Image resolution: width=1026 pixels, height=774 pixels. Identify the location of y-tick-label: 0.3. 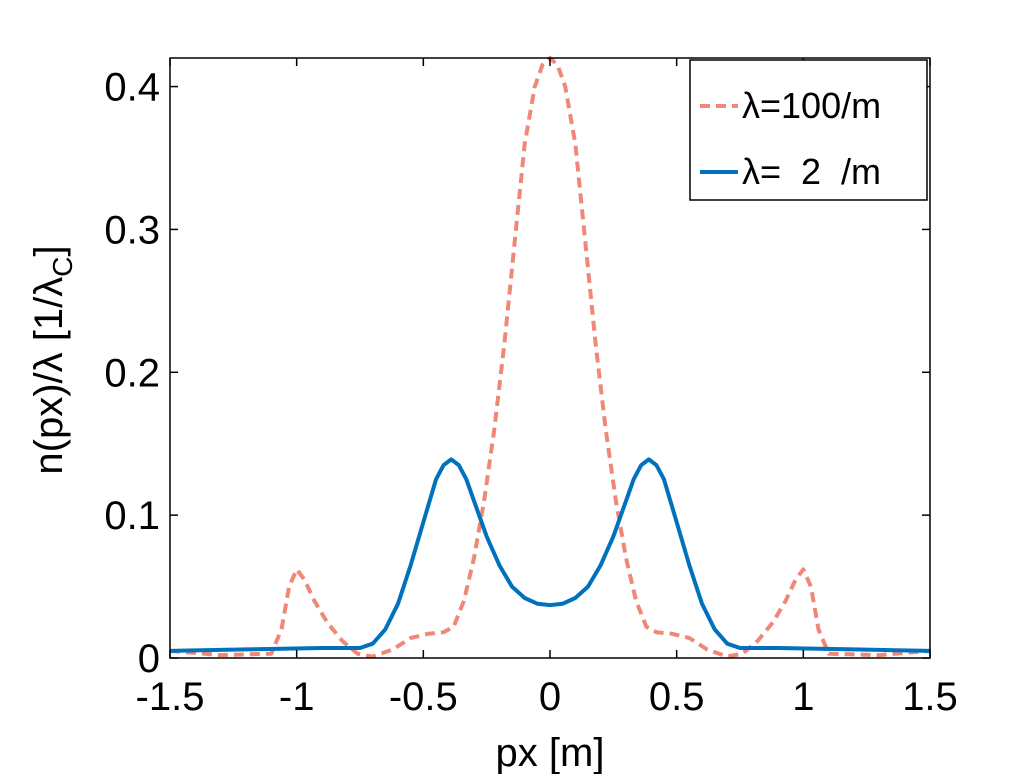
(132, 230).